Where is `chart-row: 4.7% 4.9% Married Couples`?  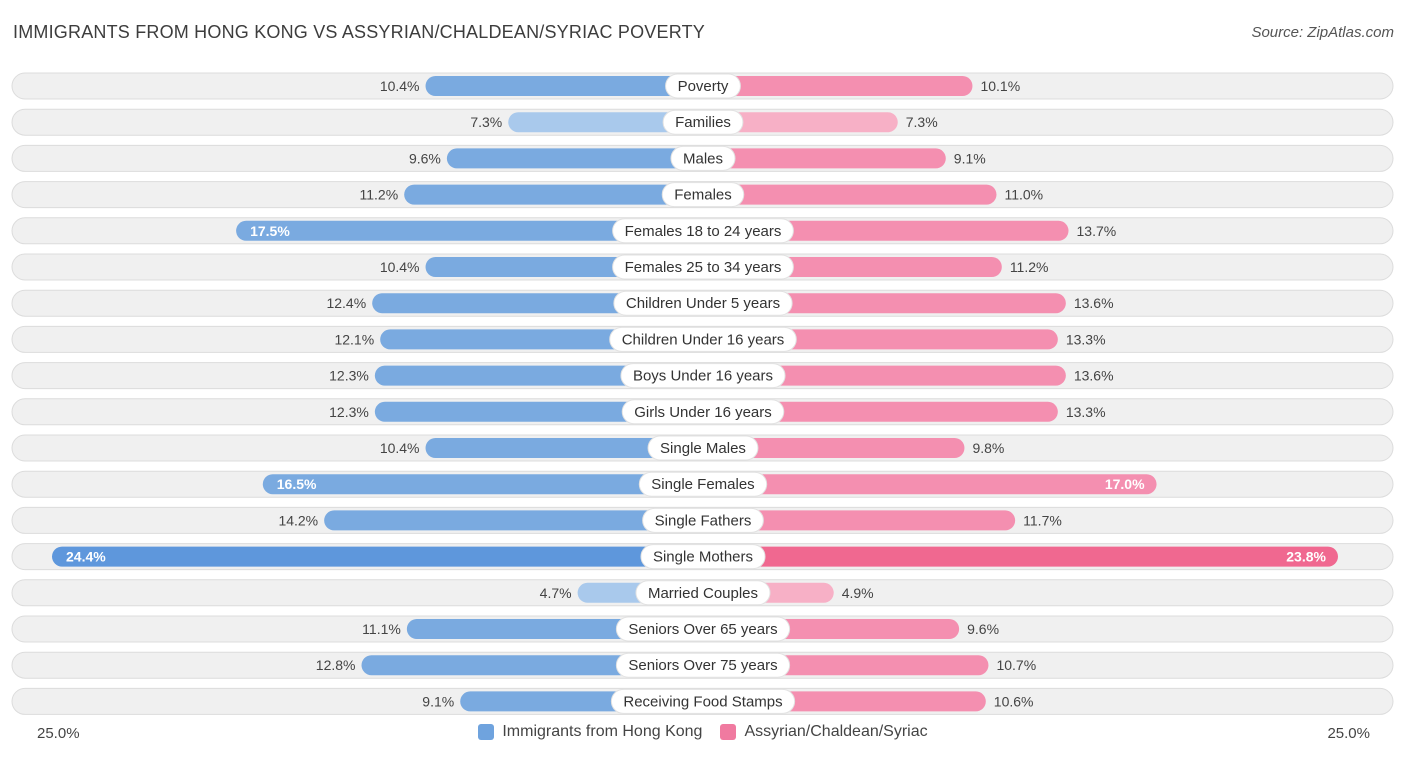 chart-row: 4.7% 4.9% Married Couples is located at coordinates (702, 593).